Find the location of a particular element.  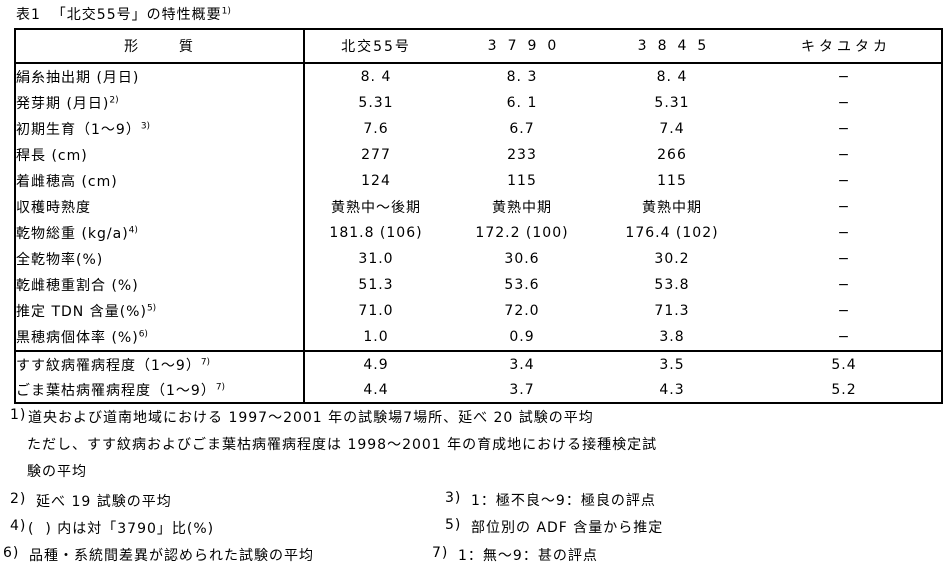

footnote-ref: 6) is located at coordinates (143, 334).